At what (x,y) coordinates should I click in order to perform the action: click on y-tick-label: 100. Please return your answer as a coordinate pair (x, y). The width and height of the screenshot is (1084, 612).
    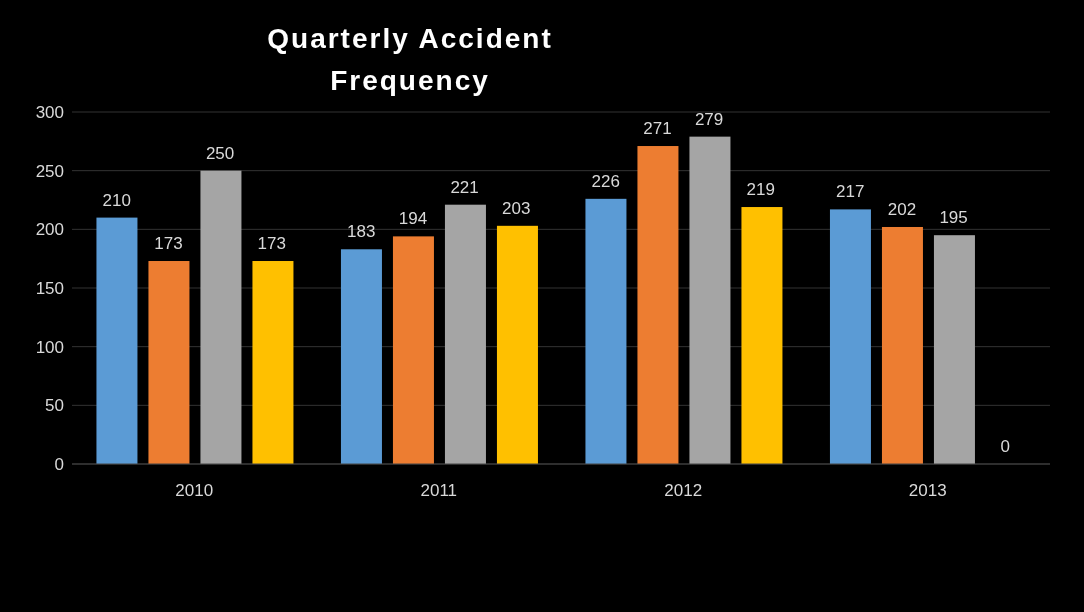
    Looking at the image, I should click on (49, 347).